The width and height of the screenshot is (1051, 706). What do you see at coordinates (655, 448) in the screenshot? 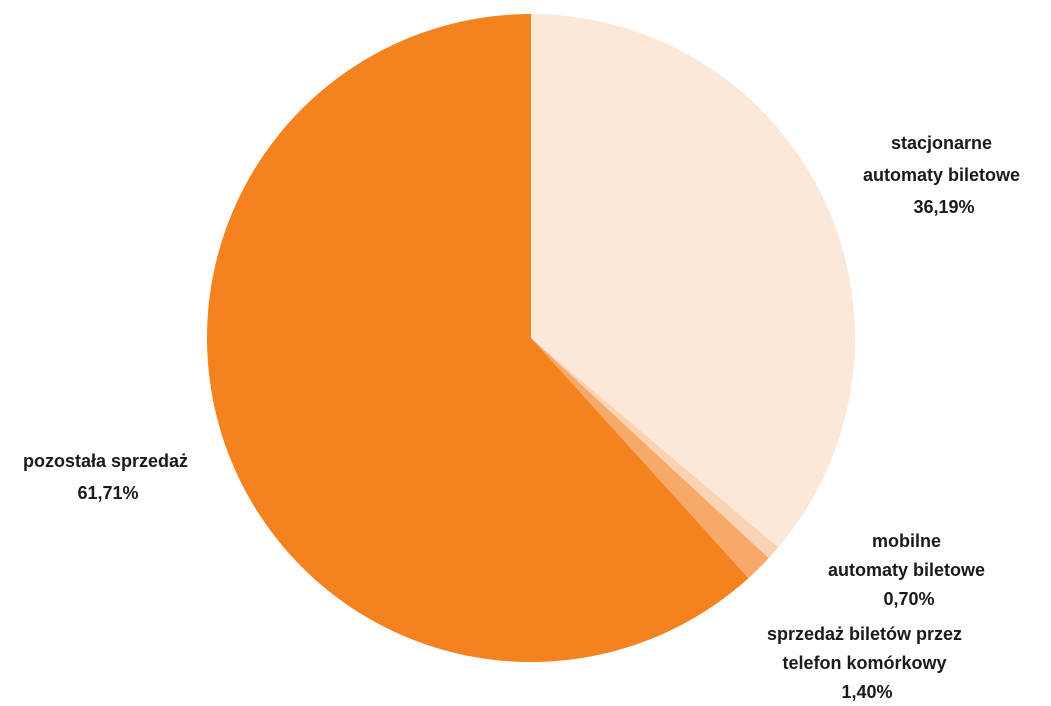
I see `slice-mobilne` at bounding box center [655, 448].